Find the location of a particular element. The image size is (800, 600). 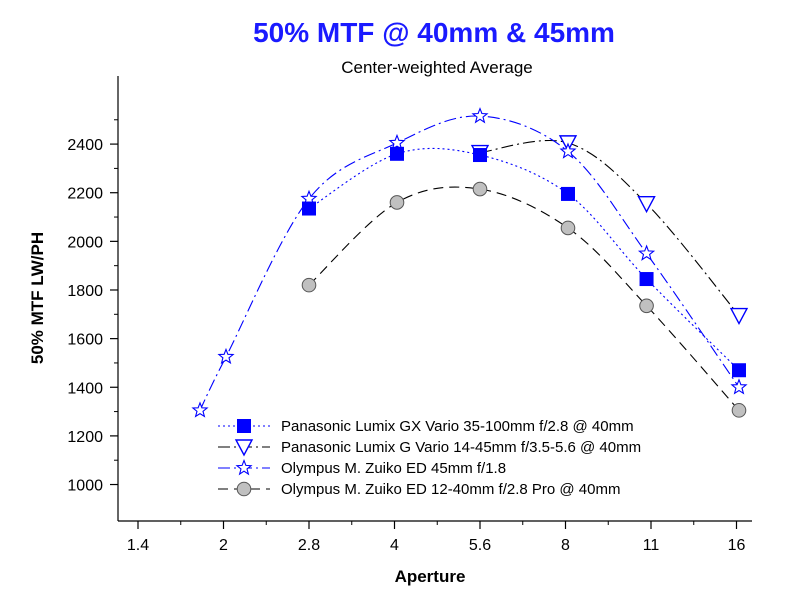

y-ticks: 1000 1200 1400 1600 1800 2000 2200 2400 is located at coordinates (92, 307).